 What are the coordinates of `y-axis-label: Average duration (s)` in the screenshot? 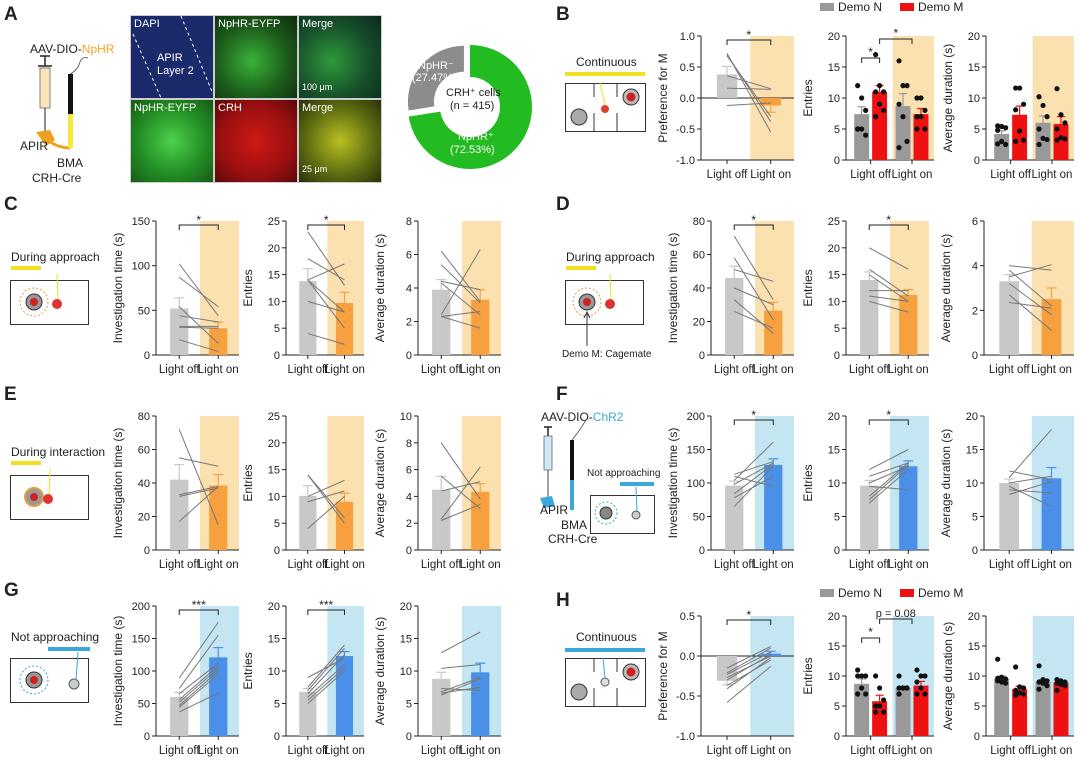 It's located at (948, 676).